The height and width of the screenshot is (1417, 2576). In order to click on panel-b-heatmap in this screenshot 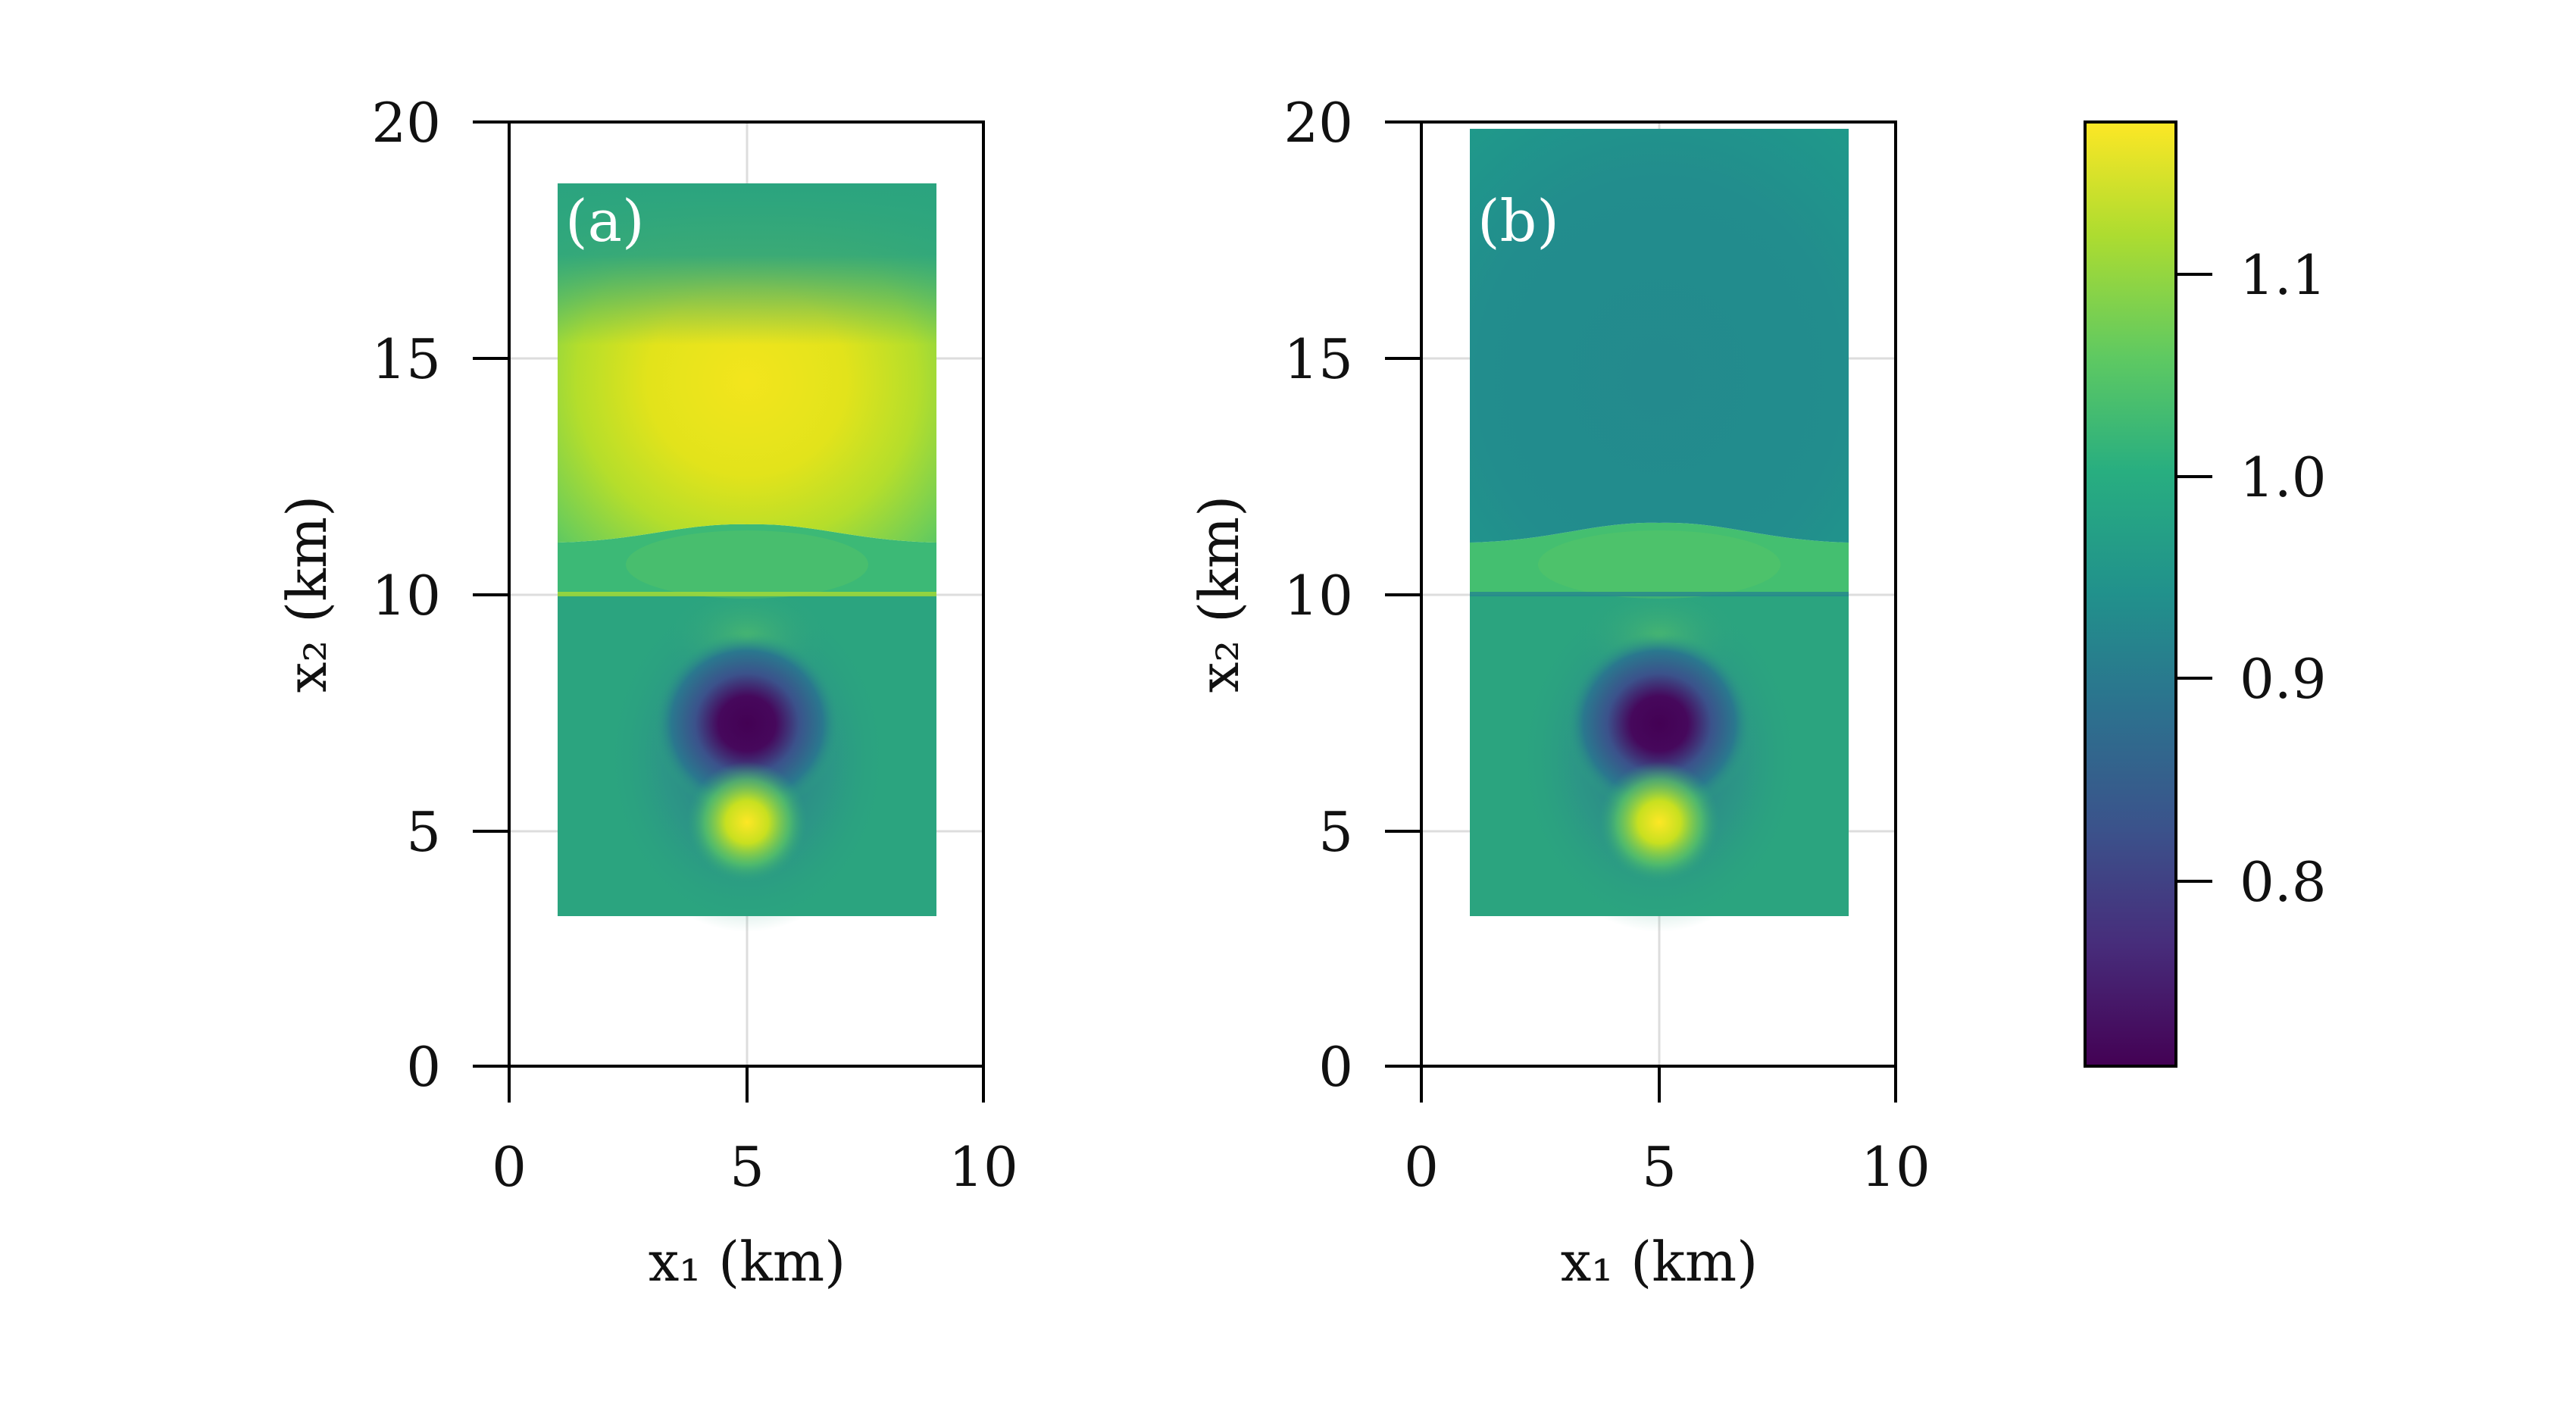, I will do `click(1659, 530)`.